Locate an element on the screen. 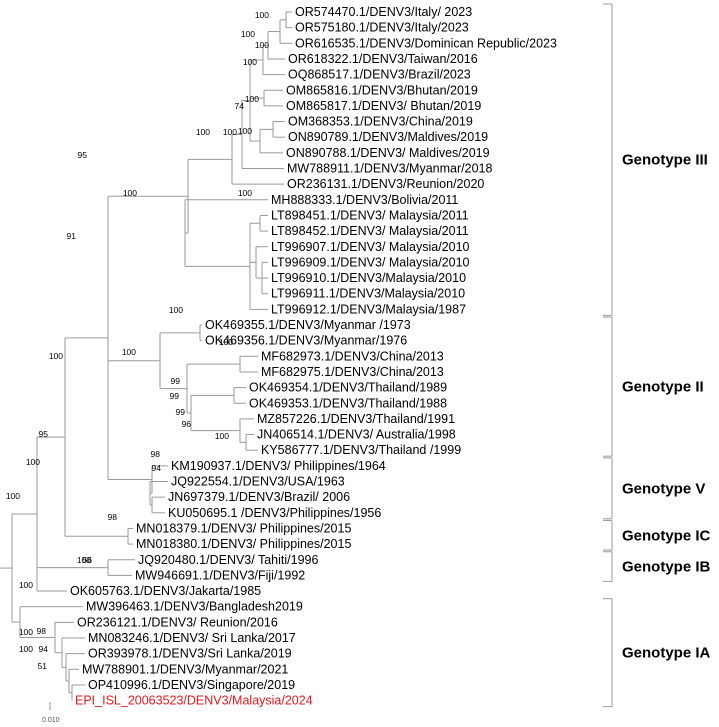 This screenshot has height=727, width=719. leaf-label: OK469353.1/DENV3/Thailand/1988 is located at coordinates (348, 403).